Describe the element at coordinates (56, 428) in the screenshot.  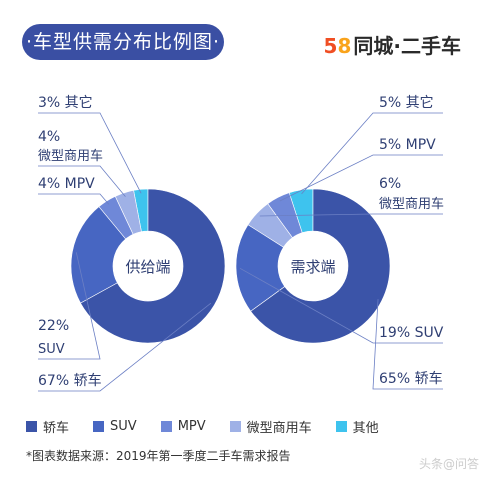
I see `legend-label-sedan: 轿车` at that location.